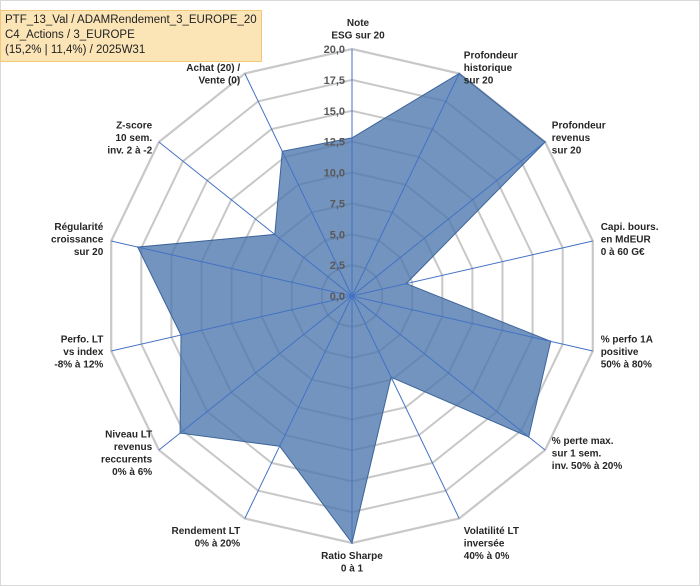 The width and height of the screenshot is (700, 586). I want to click on axis-label-line: en MdEUR, so click(626, 240).